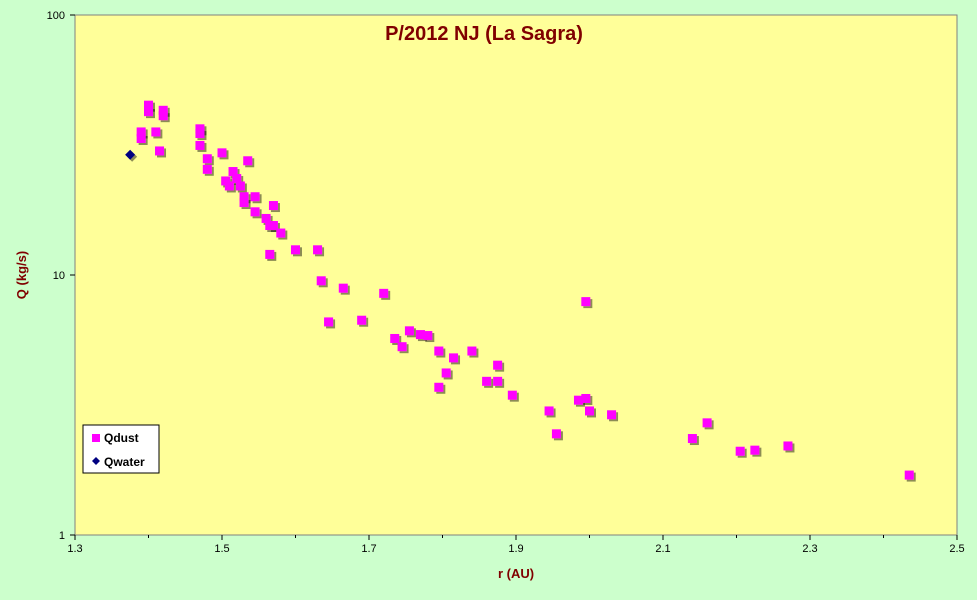  Describe the element at coordinates (21, 275) in the screenshot. I see `y-axis-label: Q (kg/s)` at that location.